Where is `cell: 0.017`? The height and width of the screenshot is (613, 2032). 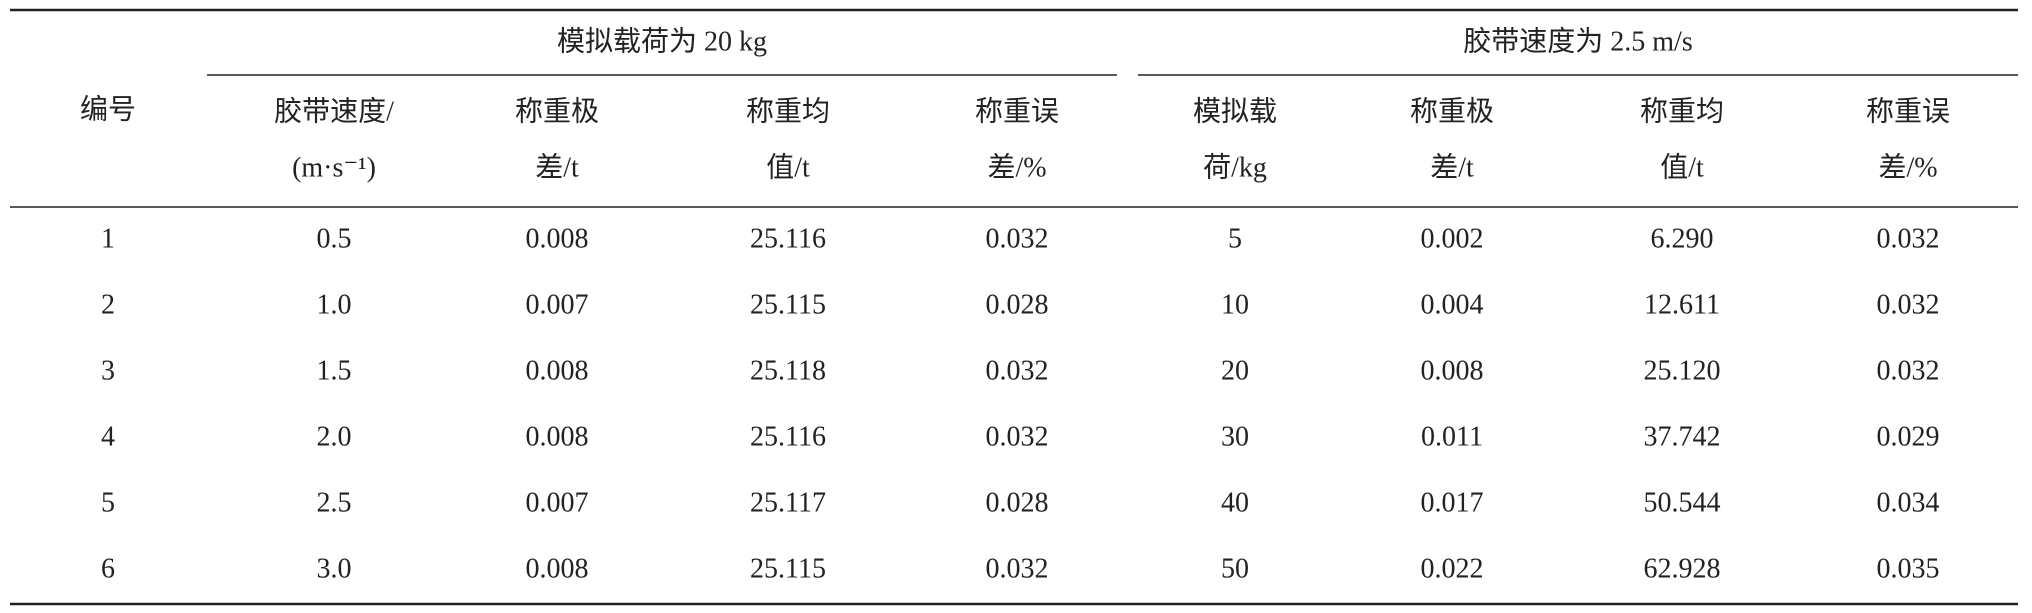 cell: 0.017 is located at coordinates (1452, 502).